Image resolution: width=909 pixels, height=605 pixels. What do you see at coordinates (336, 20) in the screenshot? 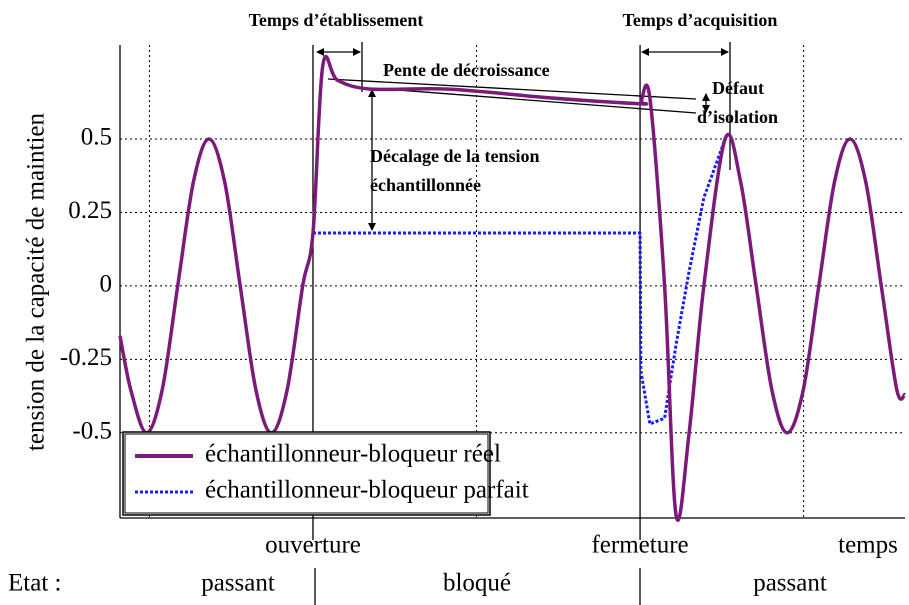
I see `annotation: Temps d’établissement` at bounding box center [336, 20].